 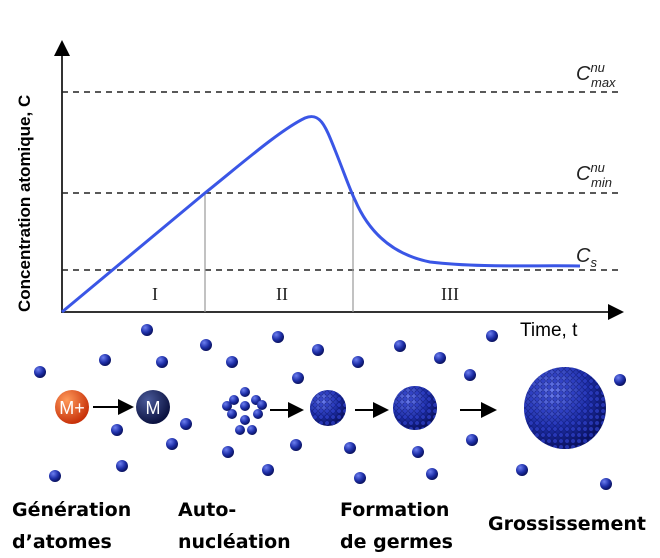 I want to click on stage-dividers, so click(x=279, y=252).